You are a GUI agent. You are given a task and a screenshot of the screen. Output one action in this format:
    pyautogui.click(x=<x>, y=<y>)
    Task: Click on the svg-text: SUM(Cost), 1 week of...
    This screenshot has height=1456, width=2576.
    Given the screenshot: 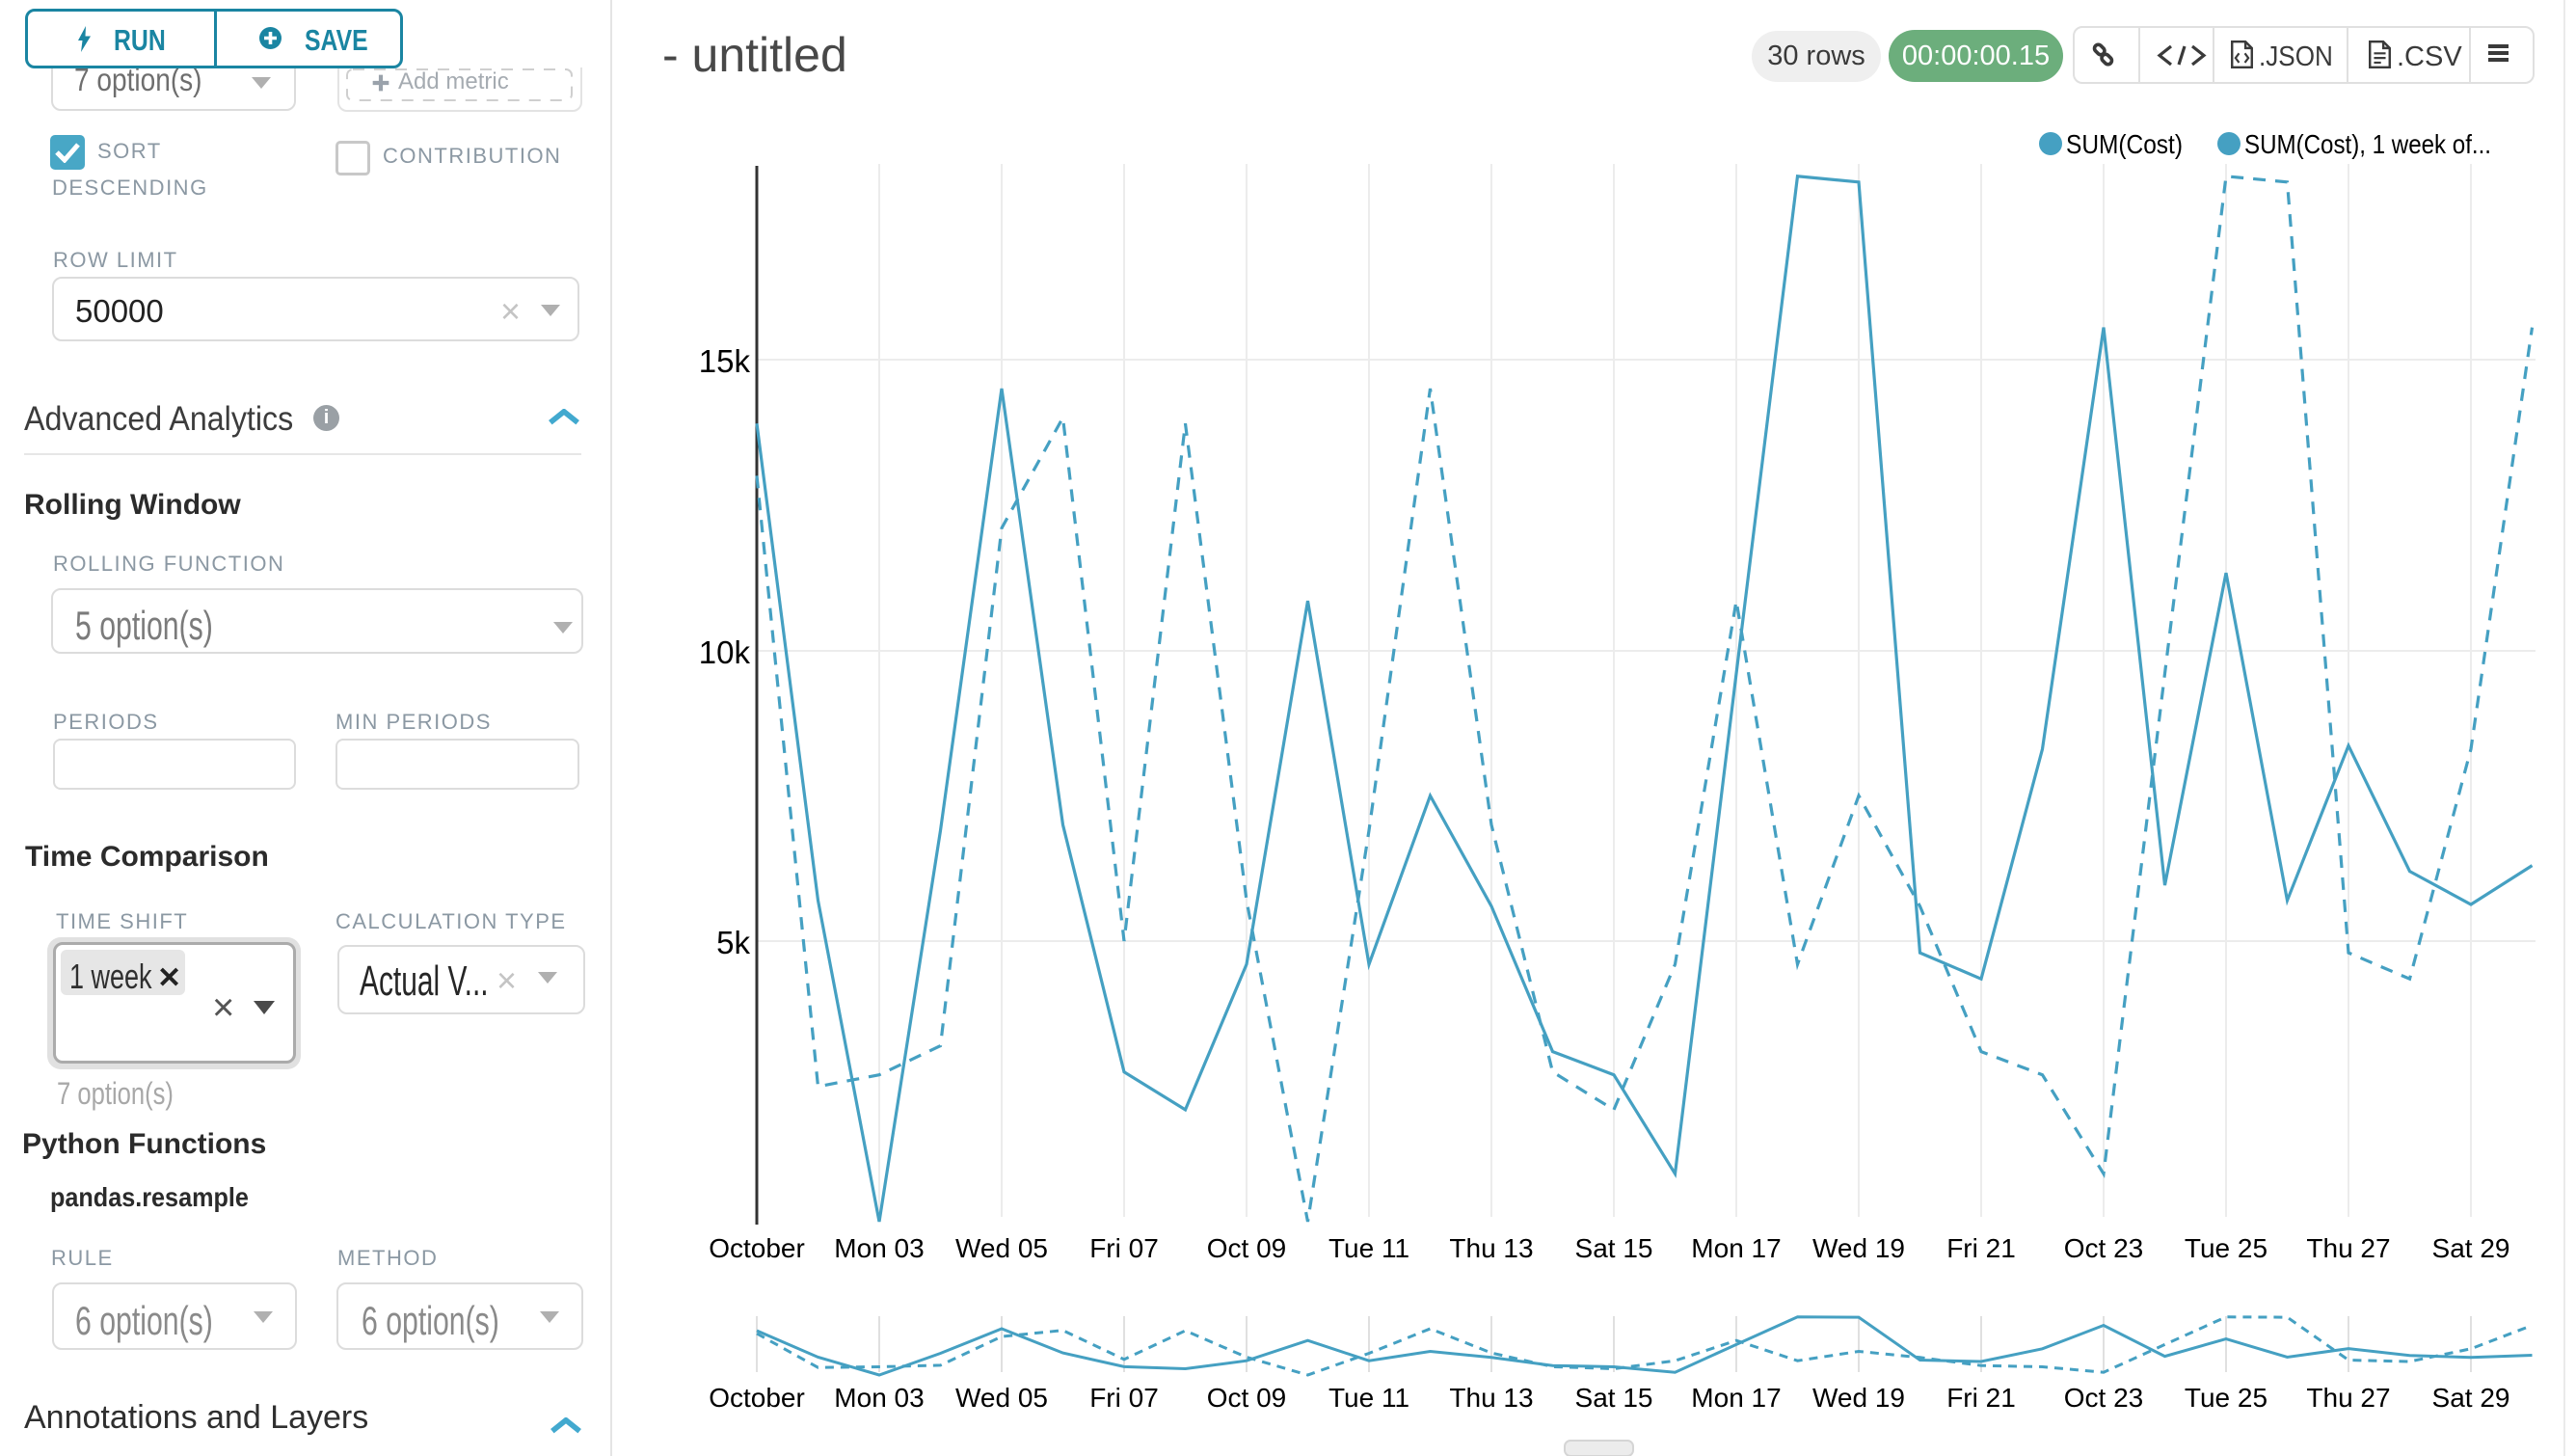 What is the action you would take?
    pyautogui.click(x=2367, y=144)
    